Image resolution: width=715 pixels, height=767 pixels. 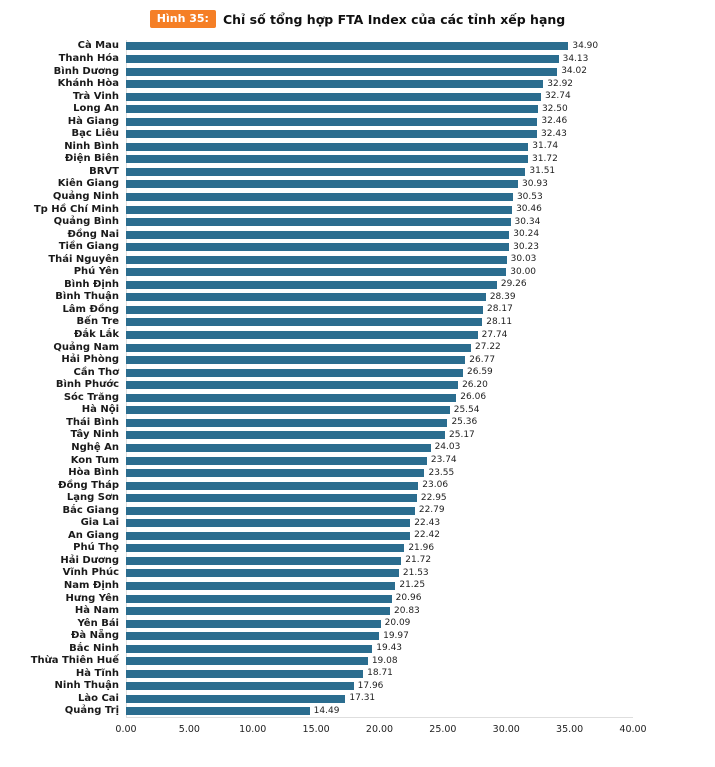 What do you see at coordinates (433, 497) in the screenshot?
I see `value-label: 22.95` at bounding box center [433, 497].